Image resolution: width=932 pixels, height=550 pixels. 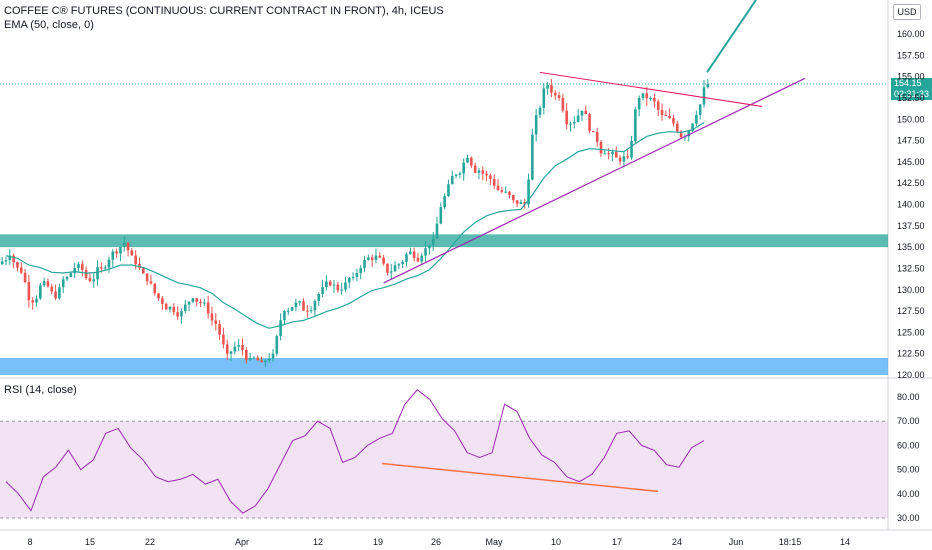 I want to click on resistance-zone, so click(x=444, y=241).